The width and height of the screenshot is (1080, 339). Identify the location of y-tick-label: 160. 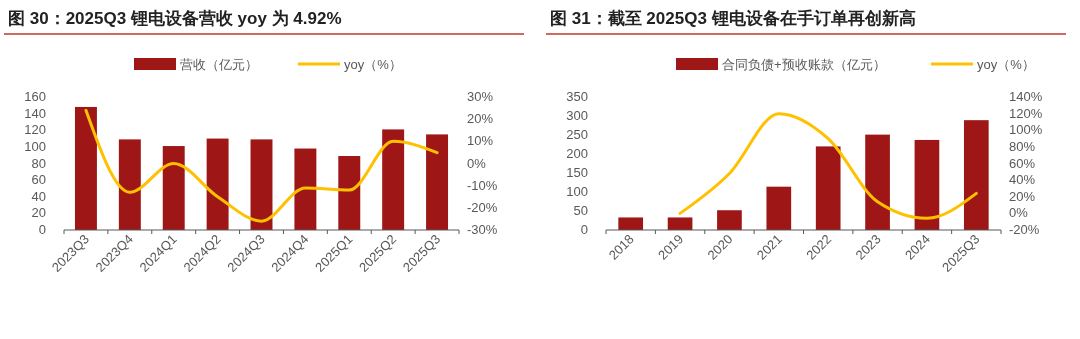
(35, 96).